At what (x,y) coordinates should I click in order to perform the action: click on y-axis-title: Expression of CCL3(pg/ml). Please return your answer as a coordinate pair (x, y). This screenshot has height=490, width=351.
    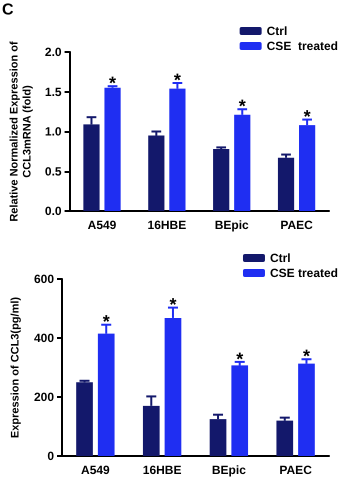
    Looking at the image, I should click on (16, 367).